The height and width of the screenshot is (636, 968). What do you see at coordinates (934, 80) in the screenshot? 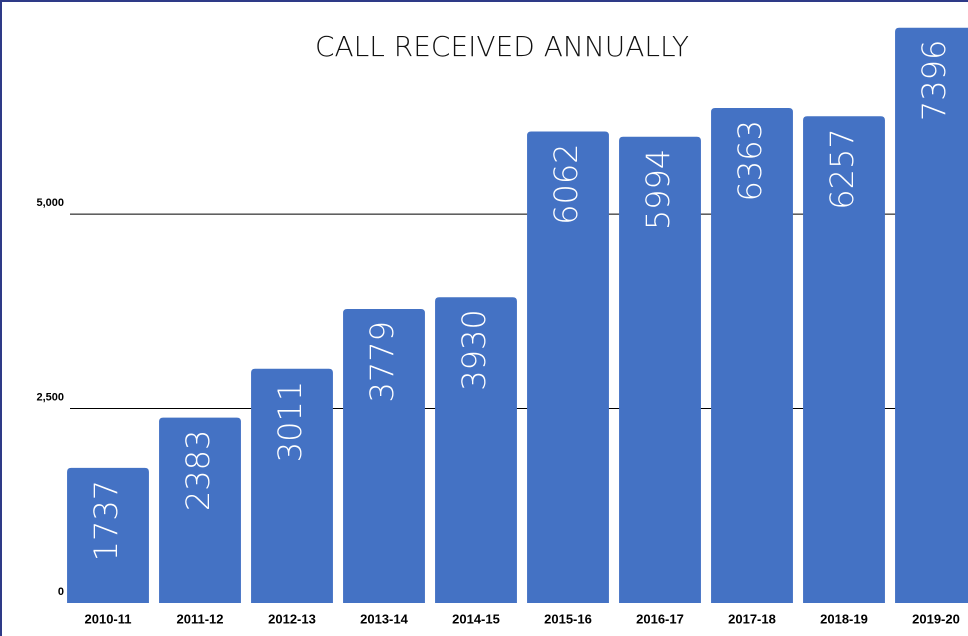
I see `value-label: 7396` at bounding box center [934, 80].